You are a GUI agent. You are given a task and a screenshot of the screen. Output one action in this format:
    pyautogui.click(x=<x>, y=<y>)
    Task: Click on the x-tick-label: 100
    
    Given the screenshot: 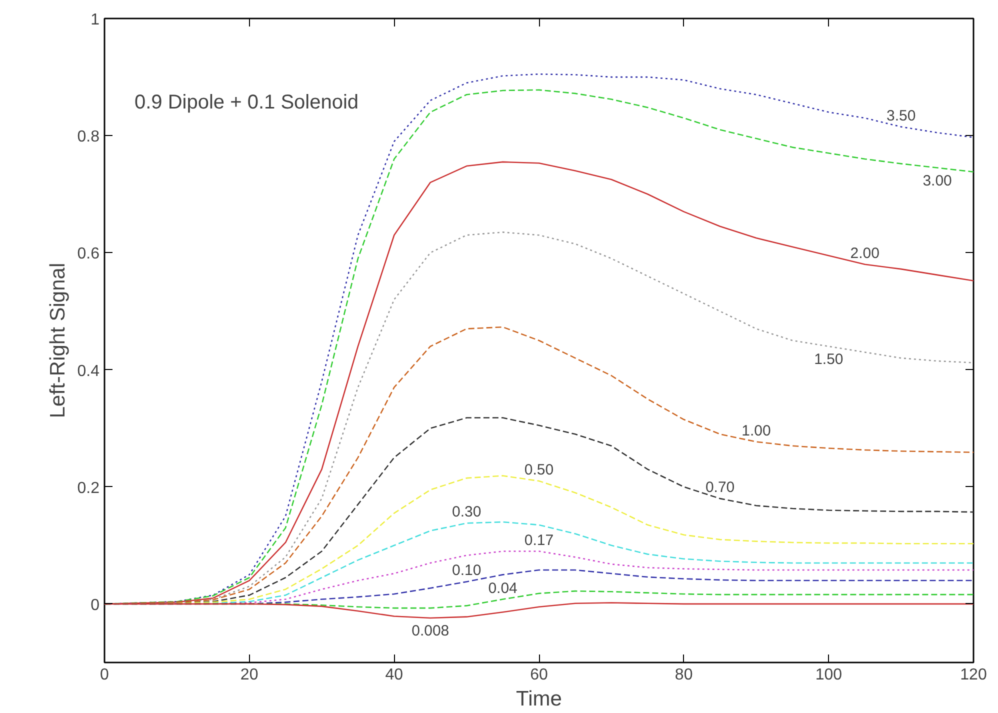 What is the action you would take?
    pyautogui.click(x=828, y=675)
    